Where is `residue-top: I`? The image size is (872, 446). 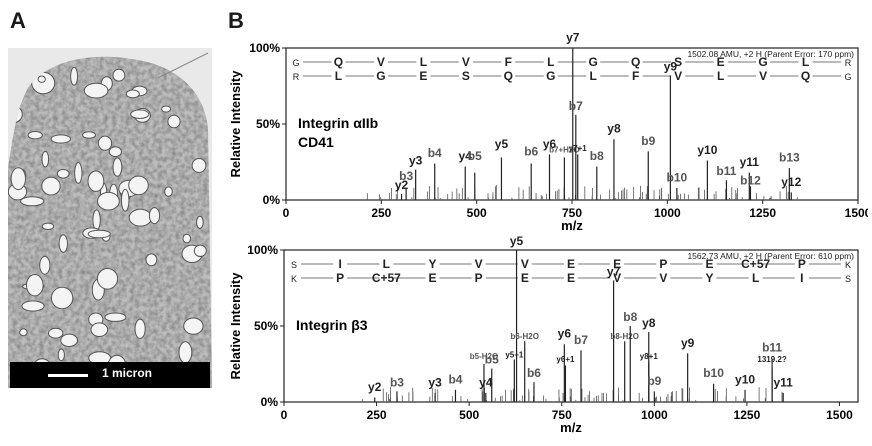 residue-top: I is located at coordinates (339, 264).